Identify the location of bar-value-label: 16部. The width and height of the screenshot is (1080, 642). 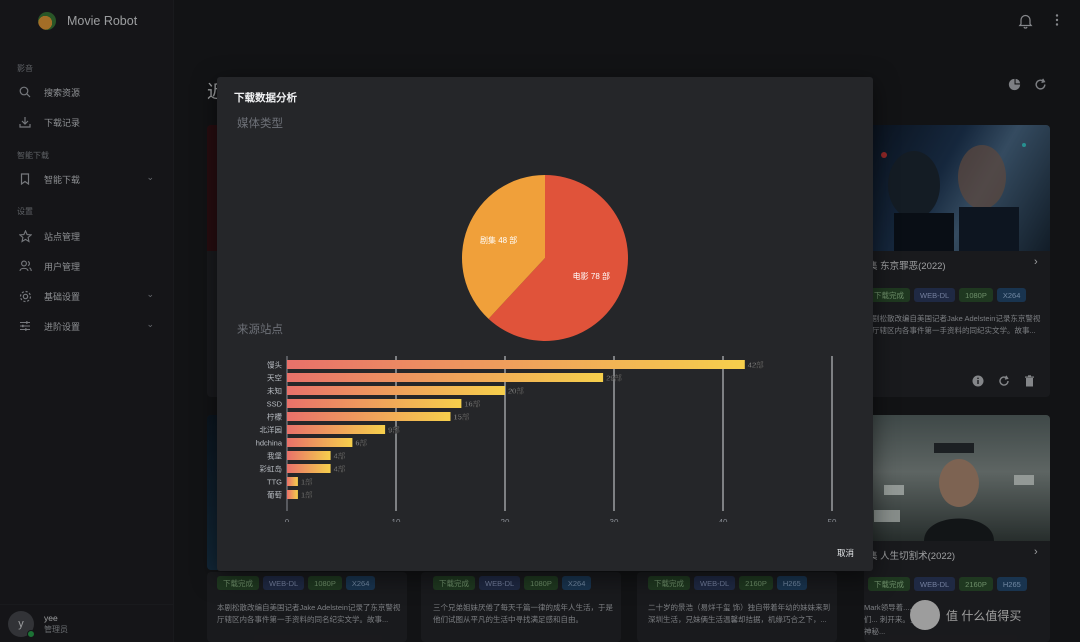
(472, 404).